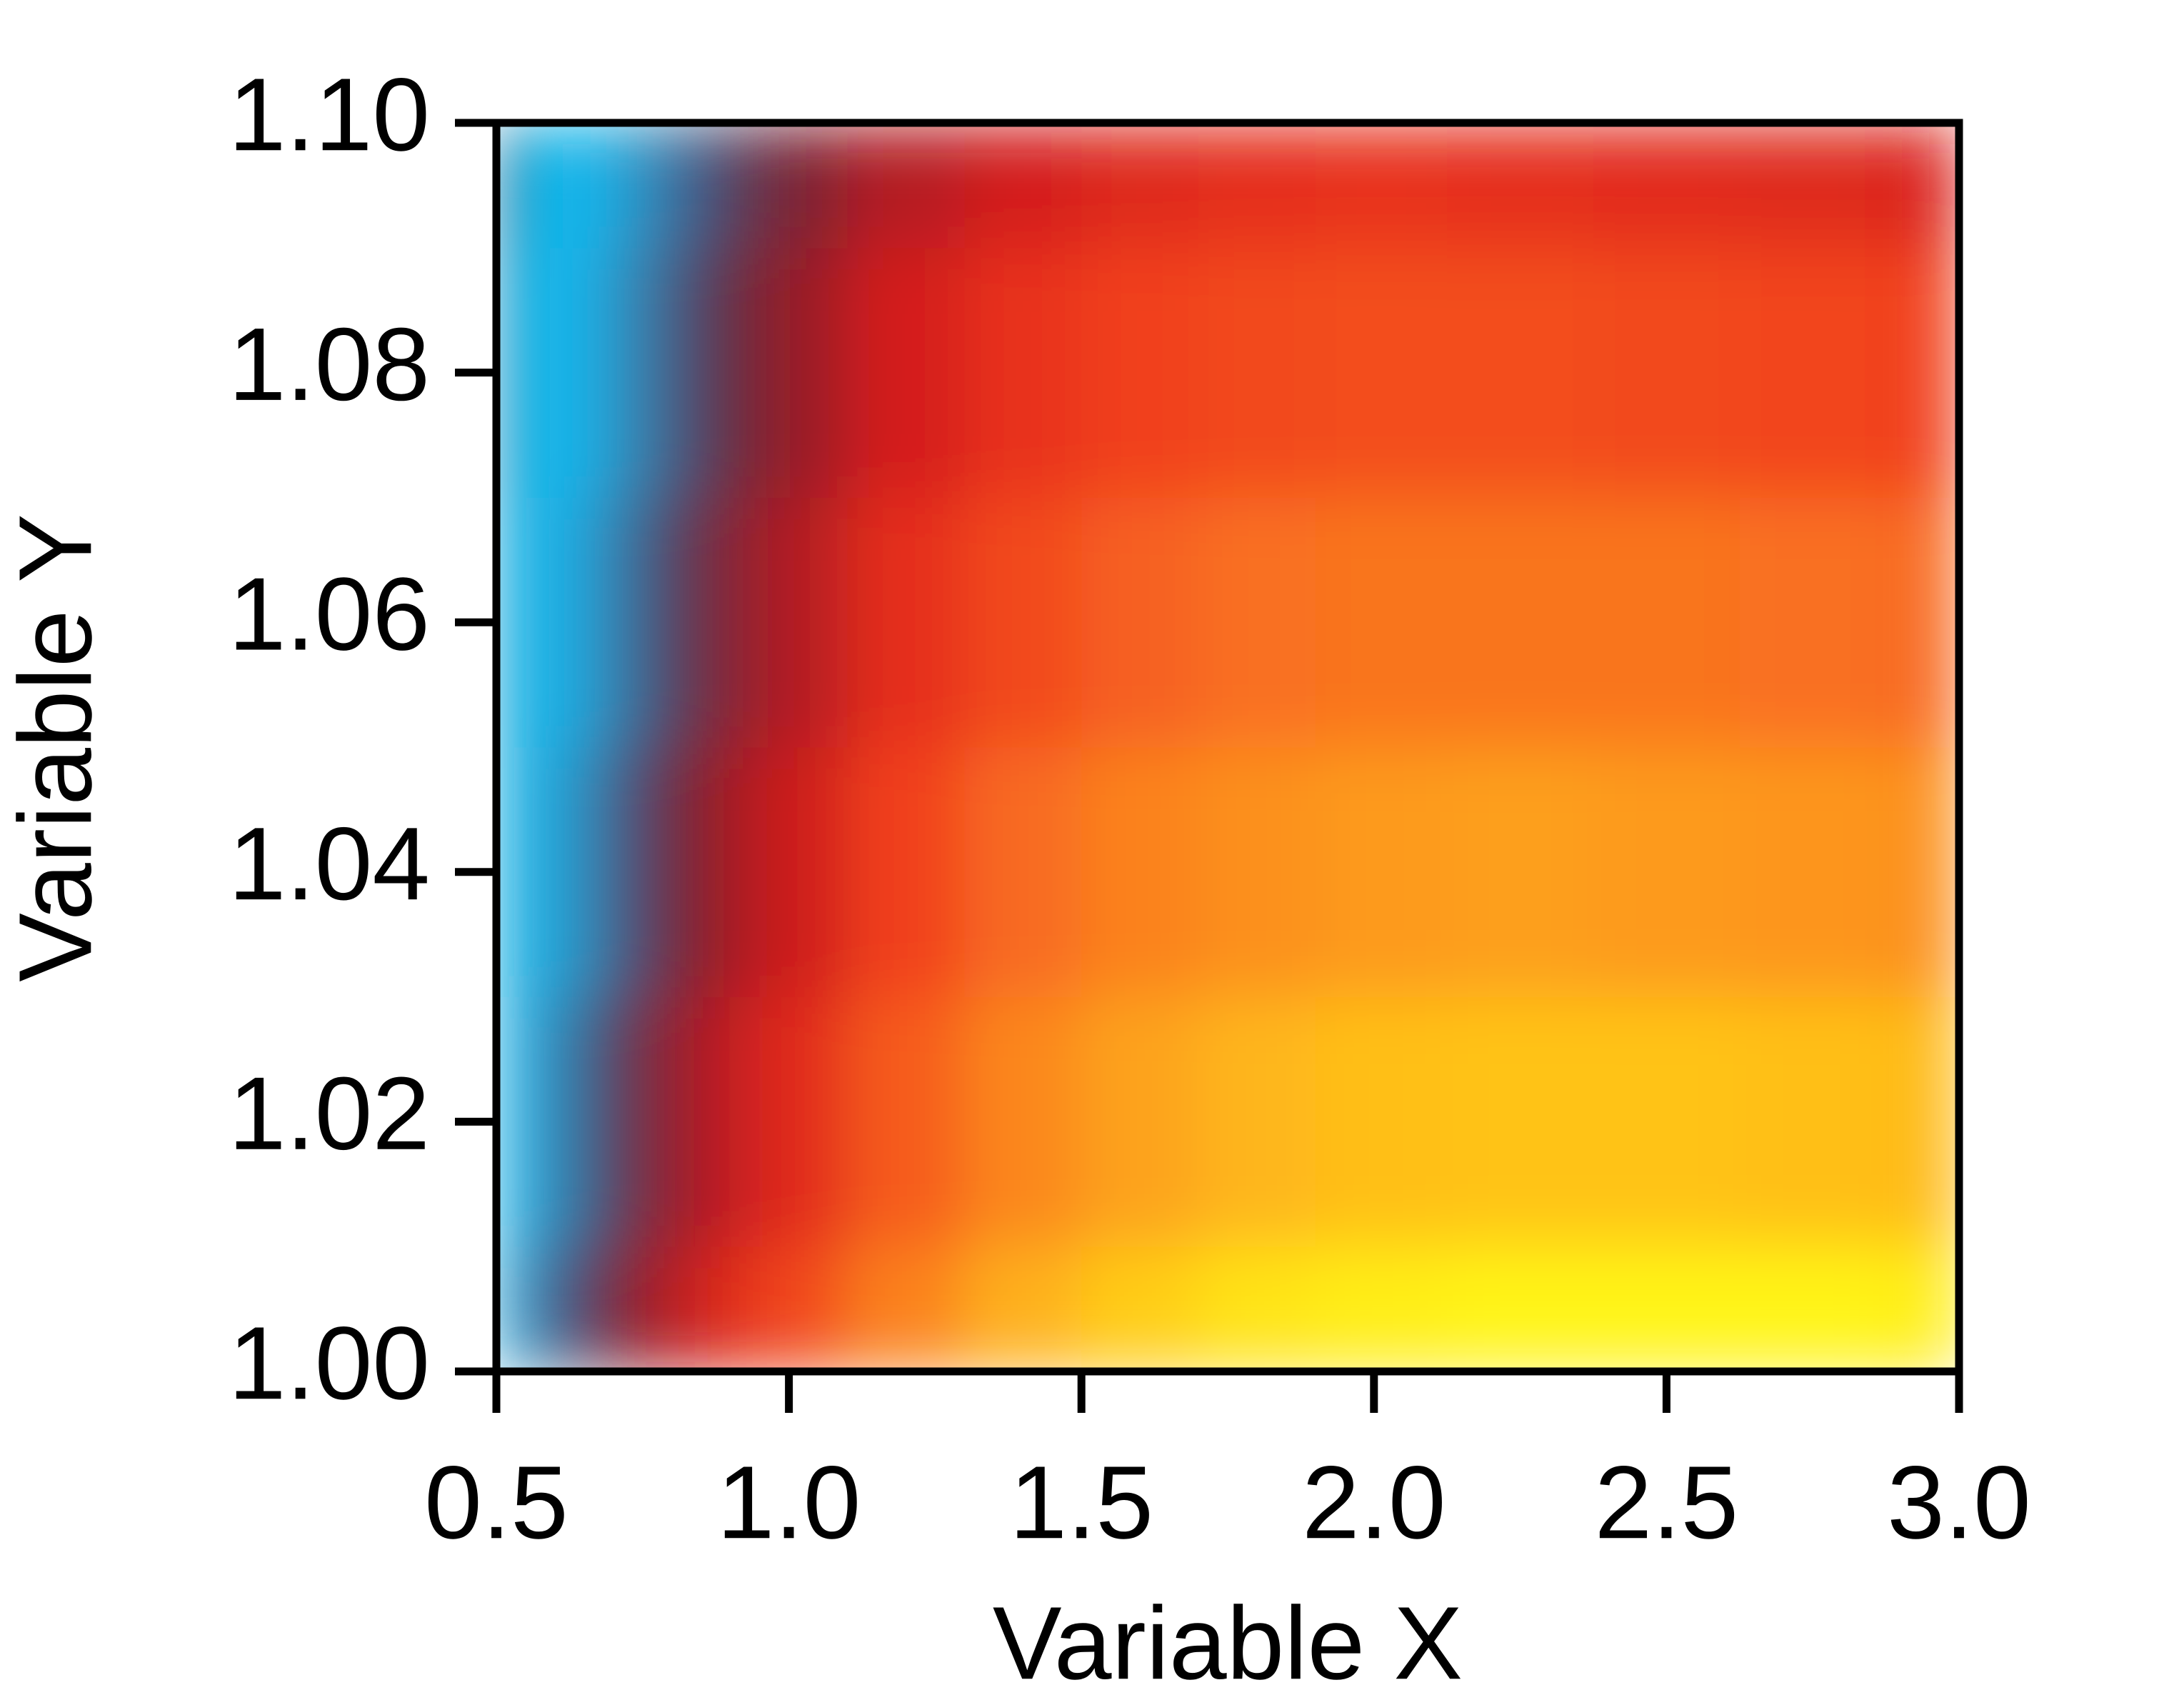  Describe the element at coordinates (1081, 1502) in the screenshot. I see `x-tick-label: 1.5` at that location.